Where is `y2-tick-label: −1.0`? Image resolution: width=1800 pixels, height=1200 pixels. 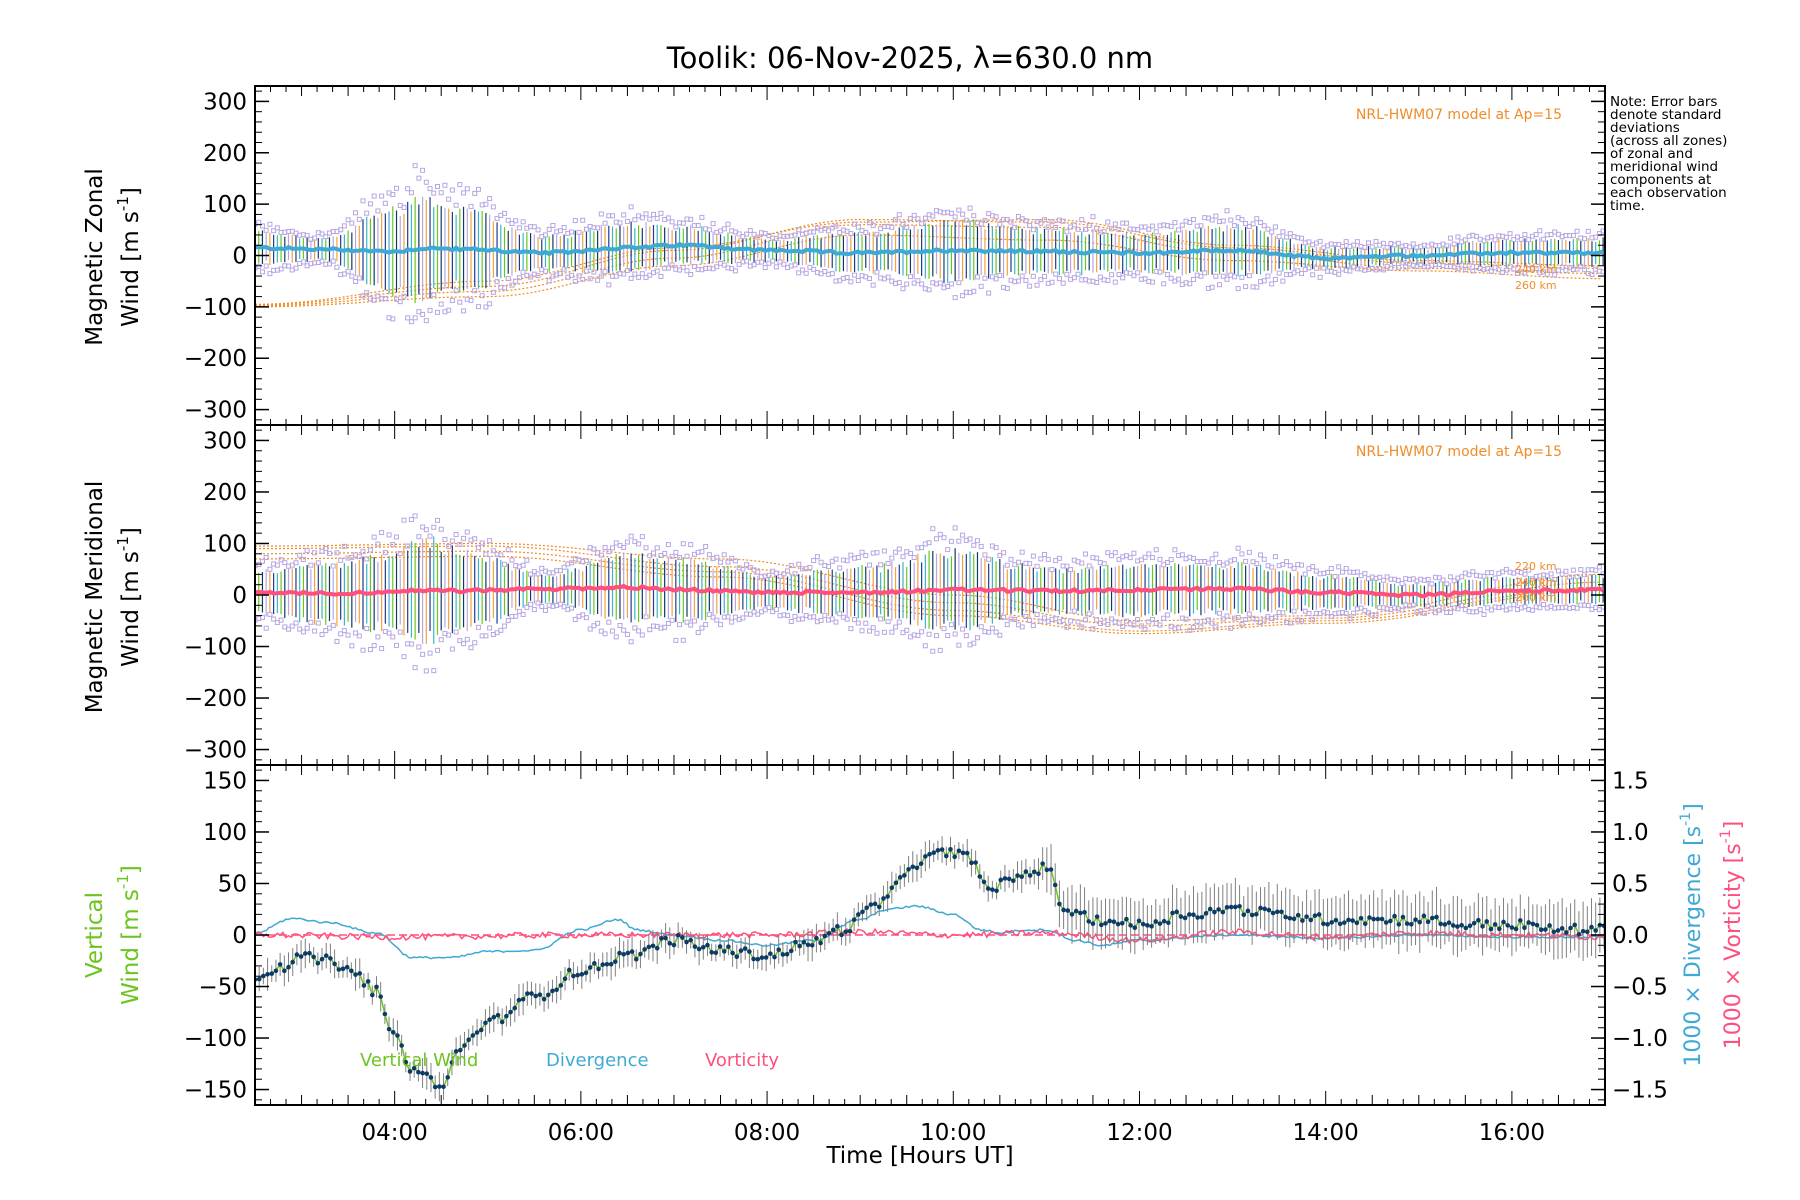
y2-tick-label: −1.0 is located at coordinates (1640, 1039).